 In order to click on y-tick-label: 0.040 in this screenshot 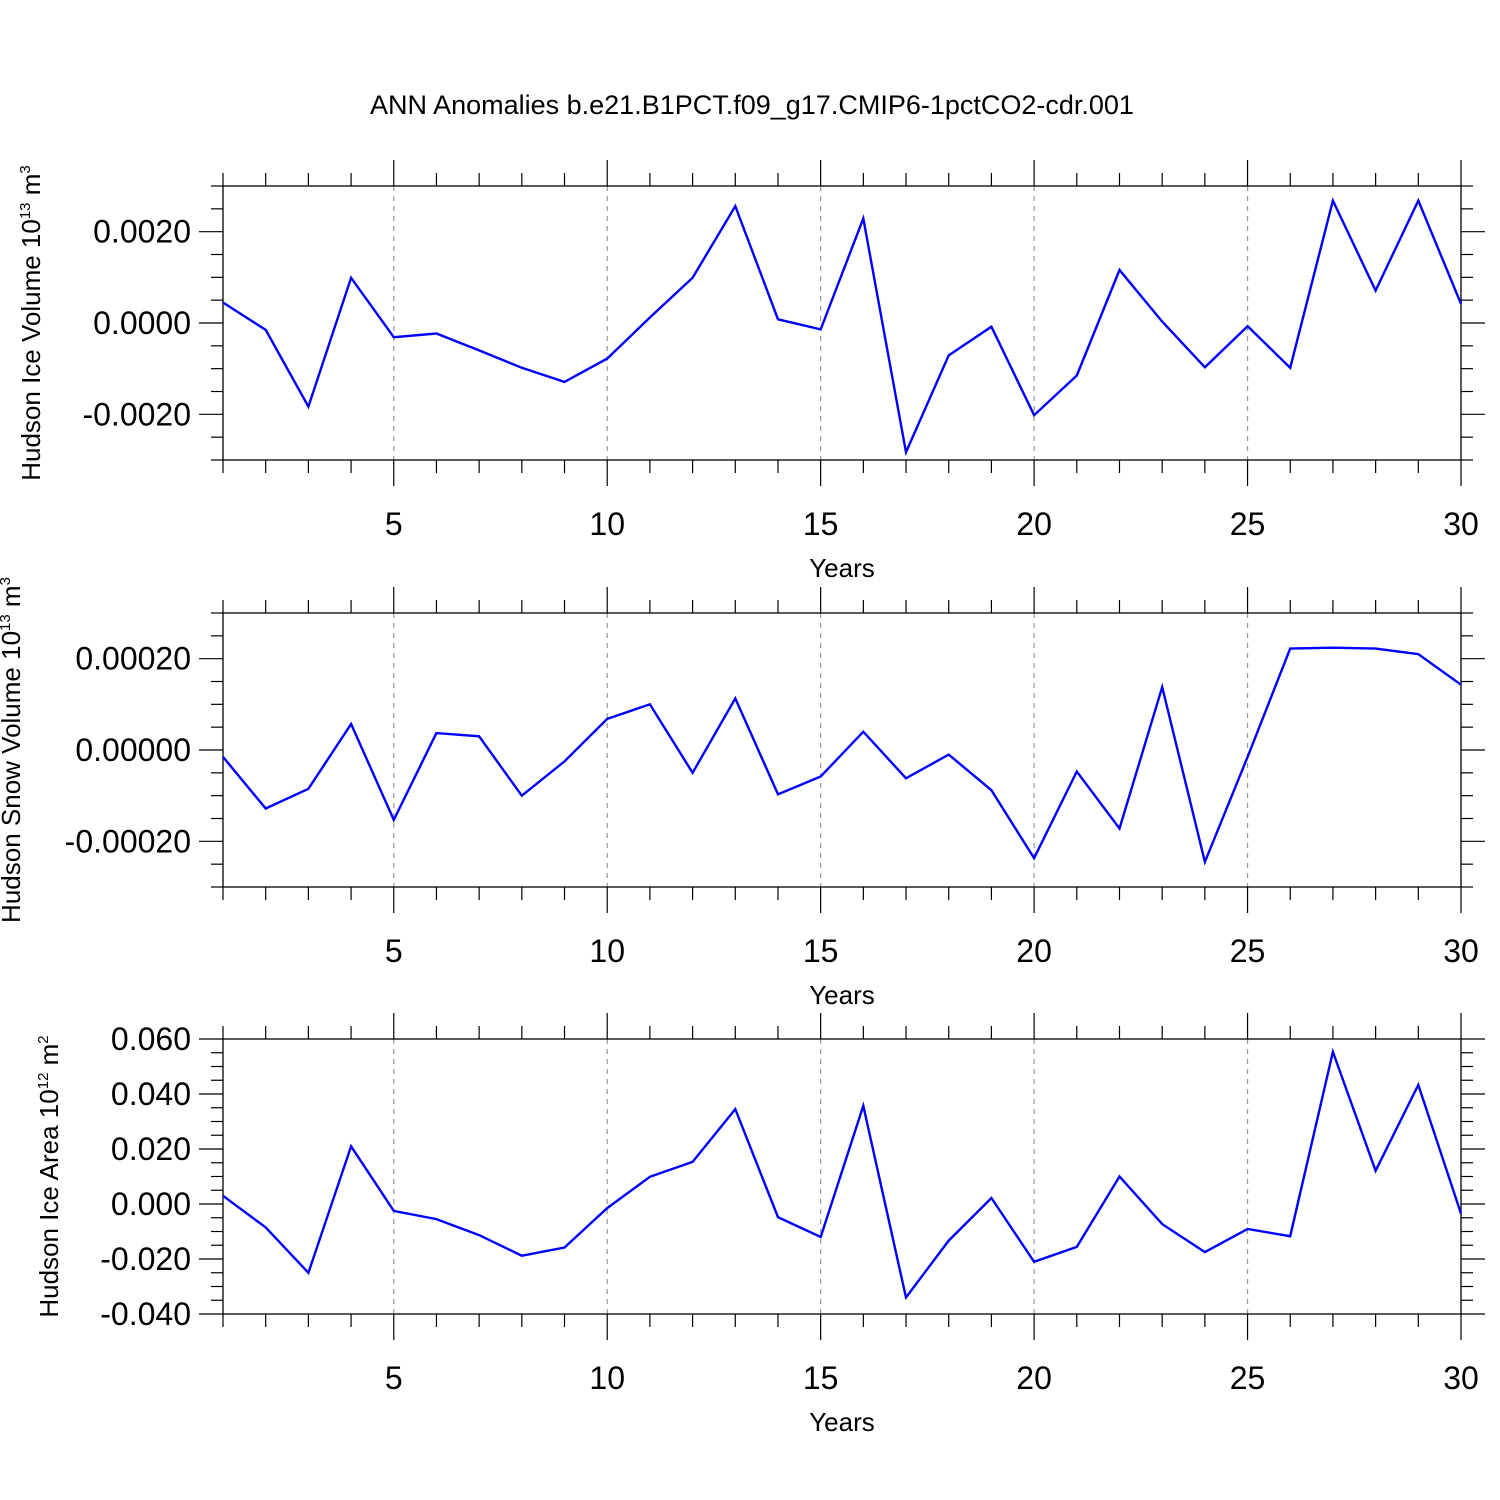, I will do `click(151, 1094)`.